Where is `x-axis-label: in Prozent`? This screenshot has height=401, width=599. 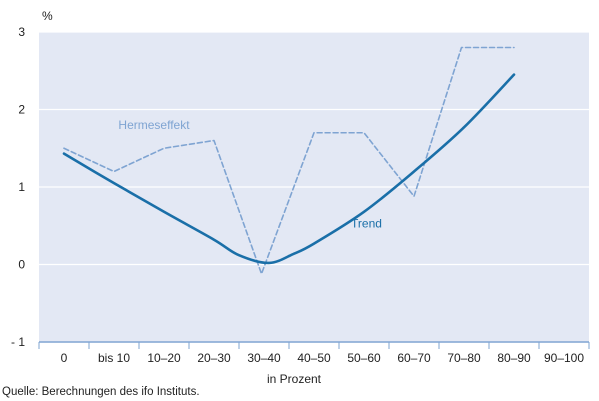 x-axis-label: in Prozent is located at coordinates (294, 378).